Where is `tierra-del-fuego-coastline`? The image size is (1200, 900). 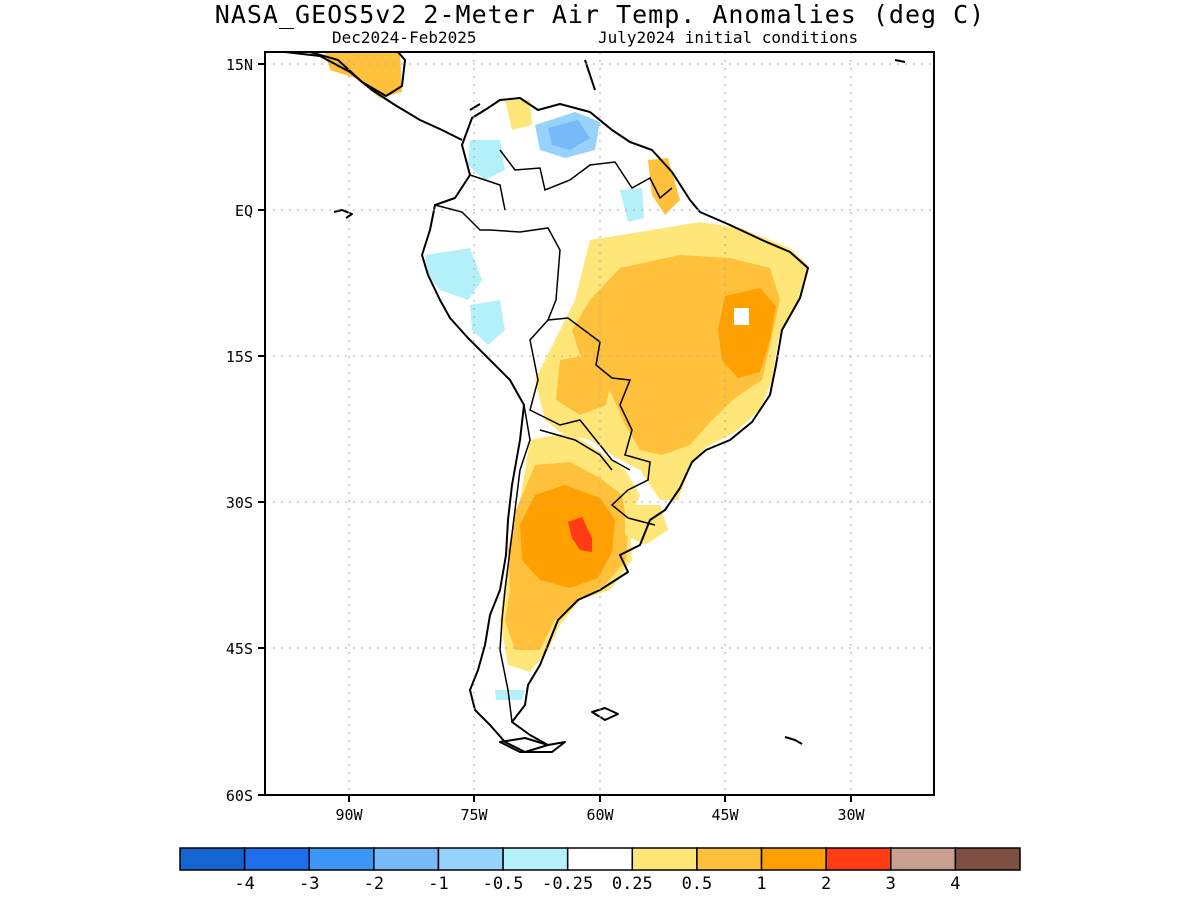
tierra-del-fuego-coastline is located at coordinates (532, 745).